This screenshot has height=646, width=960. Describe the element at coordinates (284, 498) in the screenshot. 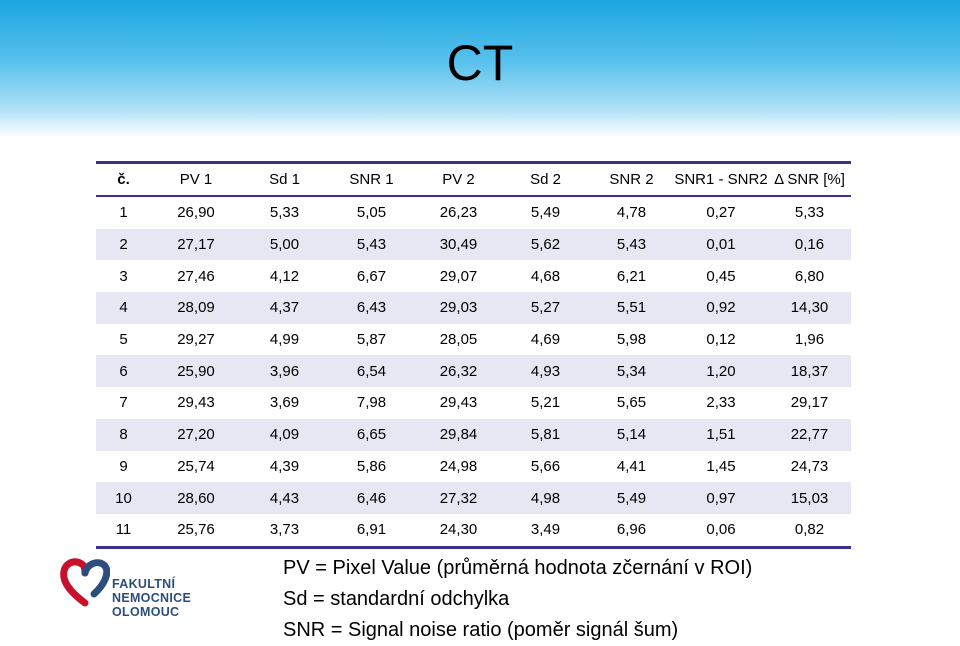

I see `table-cell-sd1: 4,43` at that location.